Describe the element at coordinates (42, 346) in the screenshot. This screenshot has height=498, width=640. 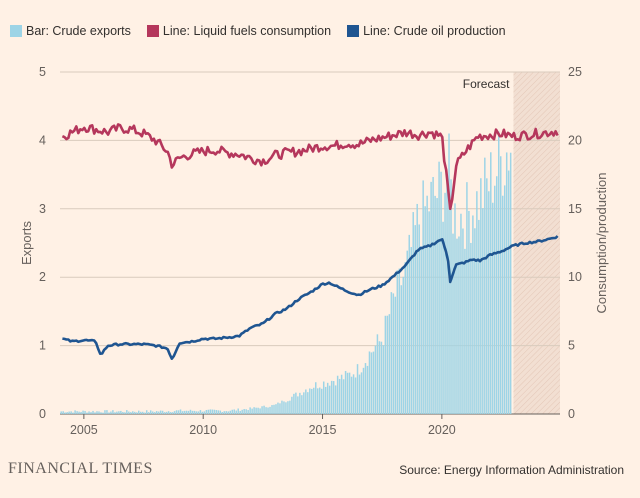
I see `left-tick-label: 1` at that location.